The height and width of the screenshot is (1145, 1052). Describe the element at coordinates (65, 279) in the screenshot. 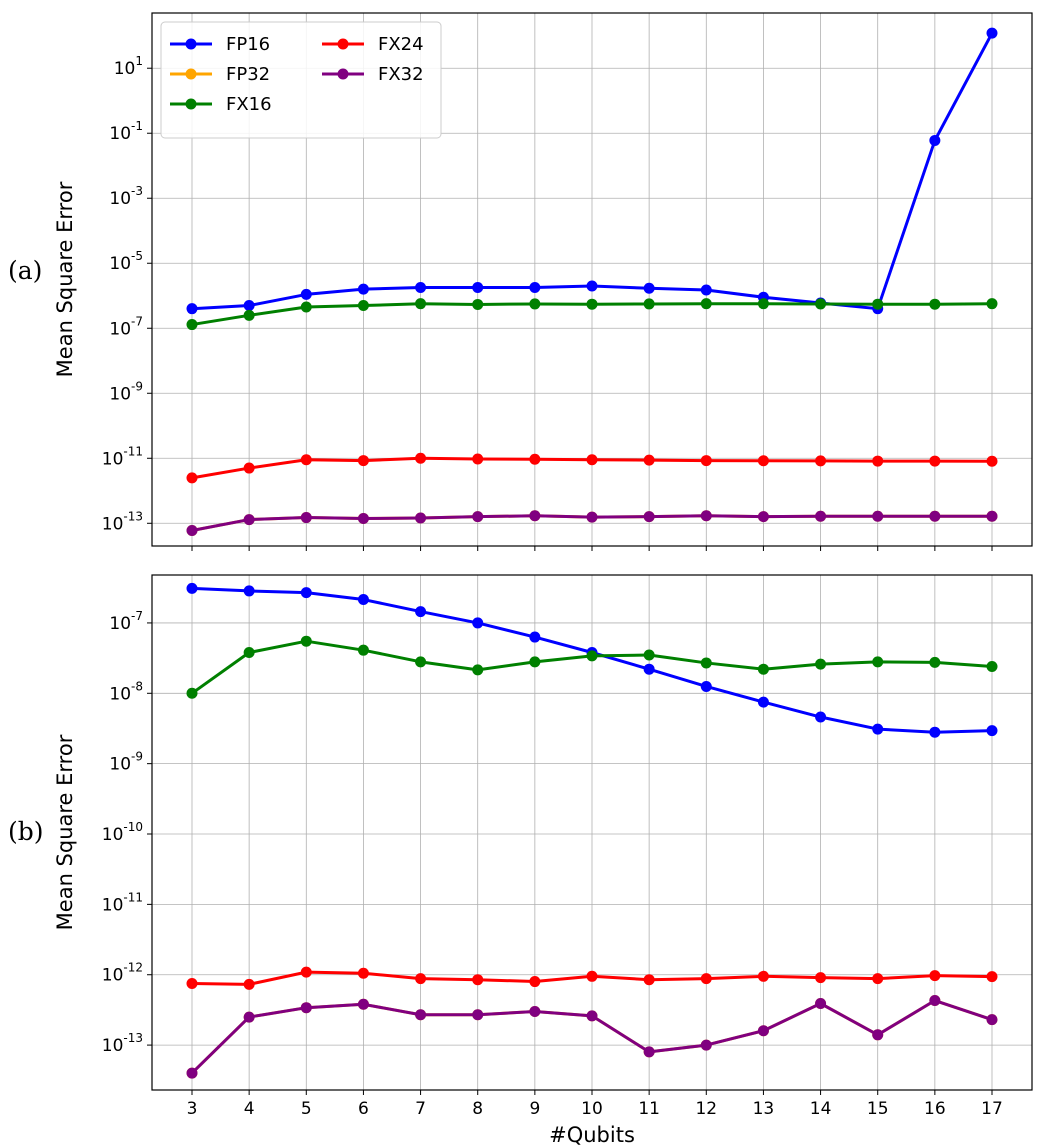

I see `y-axis-label: Mean Square Error` at that location.